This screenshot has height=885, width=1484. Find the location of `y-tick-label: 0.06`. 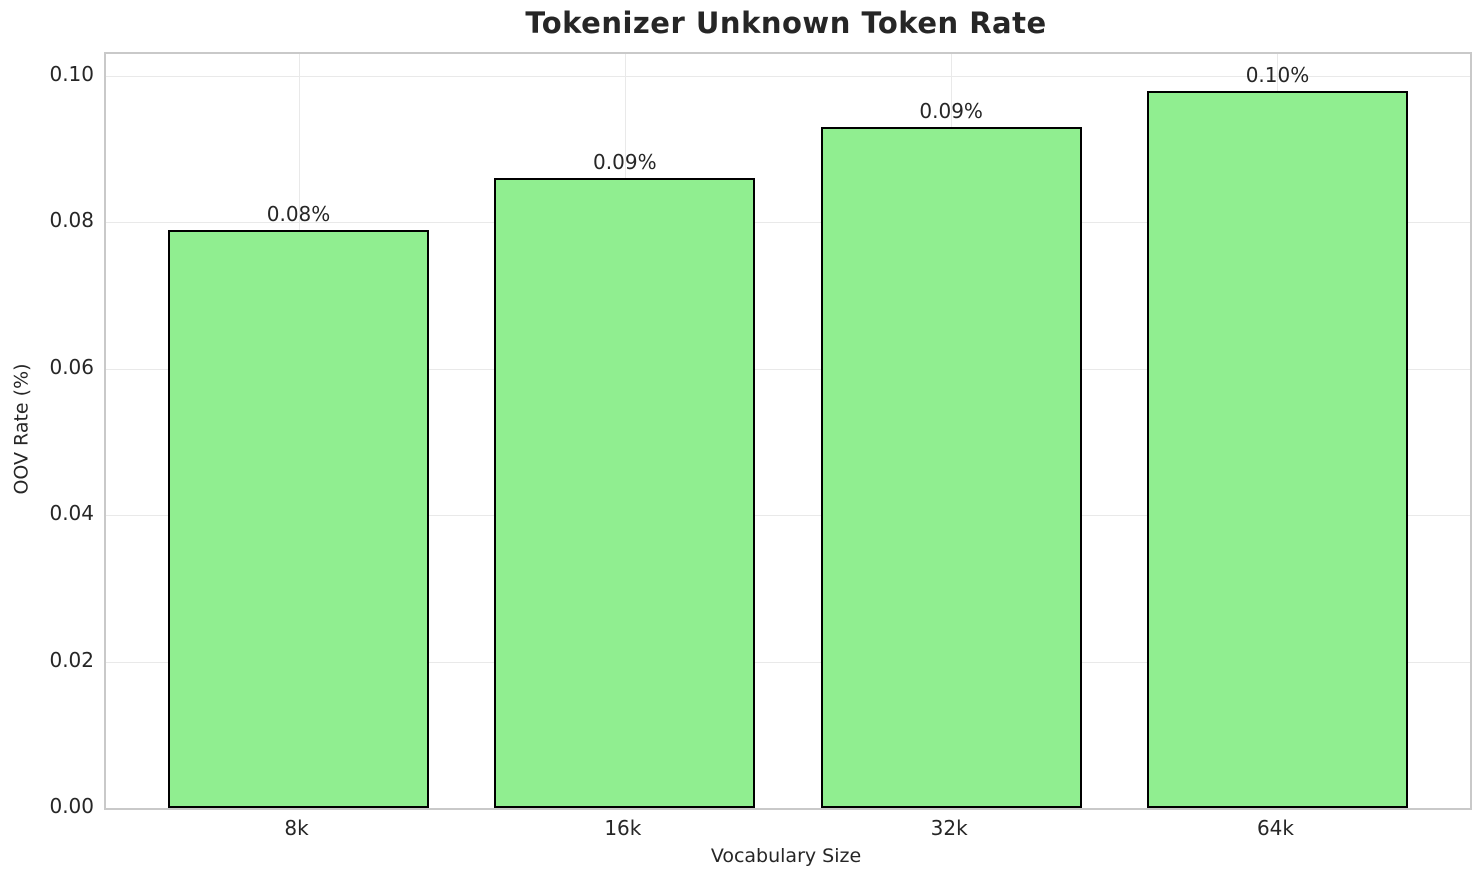

y-tick-label: 0.06 is located at coordinates (71, 366).